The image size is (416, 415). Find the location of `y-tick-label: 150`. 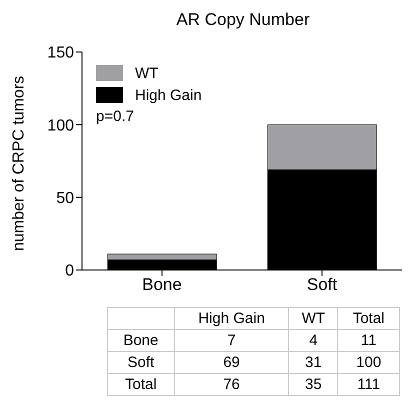

y-tick-label: 150 is located at coordinates (60, 53).